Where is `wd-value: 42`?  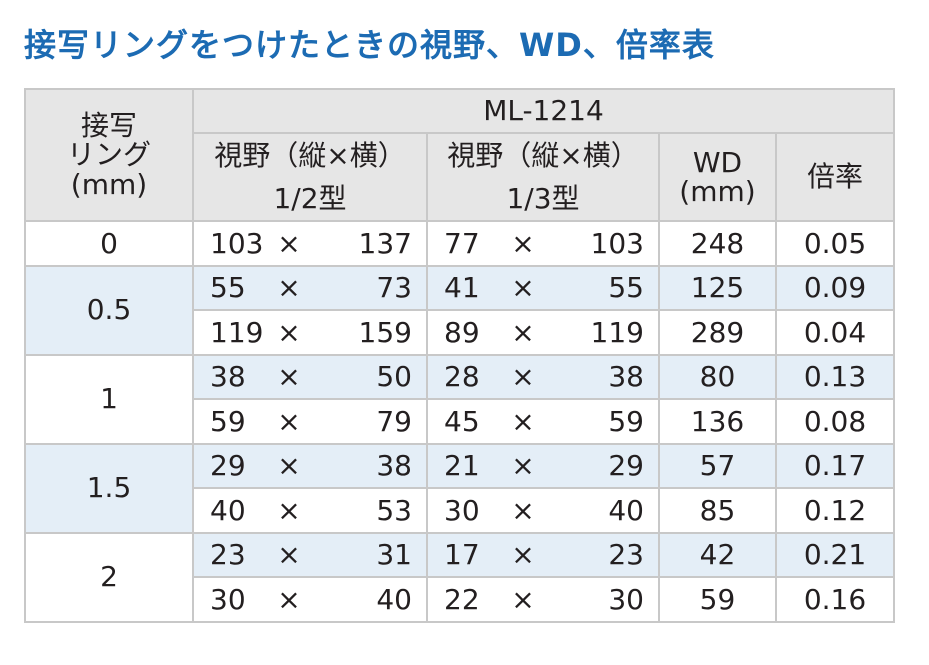 wd-value: 42 is located at coordinates (717, 554).